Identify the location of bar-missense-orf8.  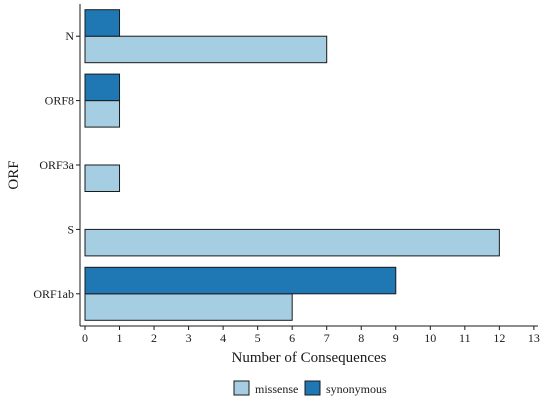
(102, 114).